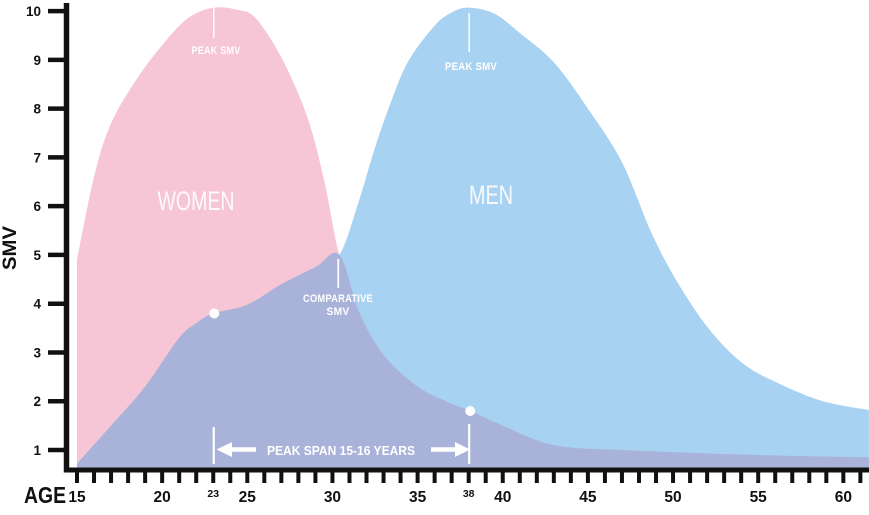 Image resolution: width=869 pixels, height=515 pixels. What do you see at coordinates (37, 352) in the screenshot?
I see `y-tick-label: 3` at bounding box center [37, 352].